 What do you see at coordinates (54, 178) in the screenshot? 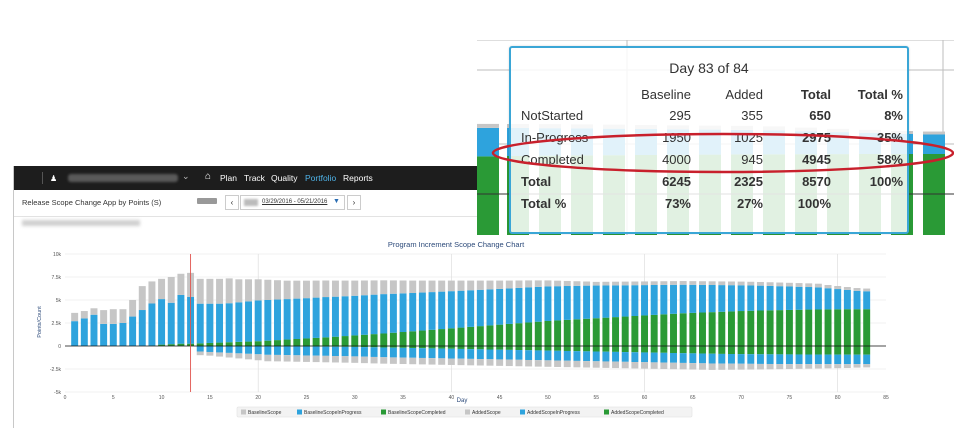
I see `user-icon: ♟` at bounding box center [54, 178].